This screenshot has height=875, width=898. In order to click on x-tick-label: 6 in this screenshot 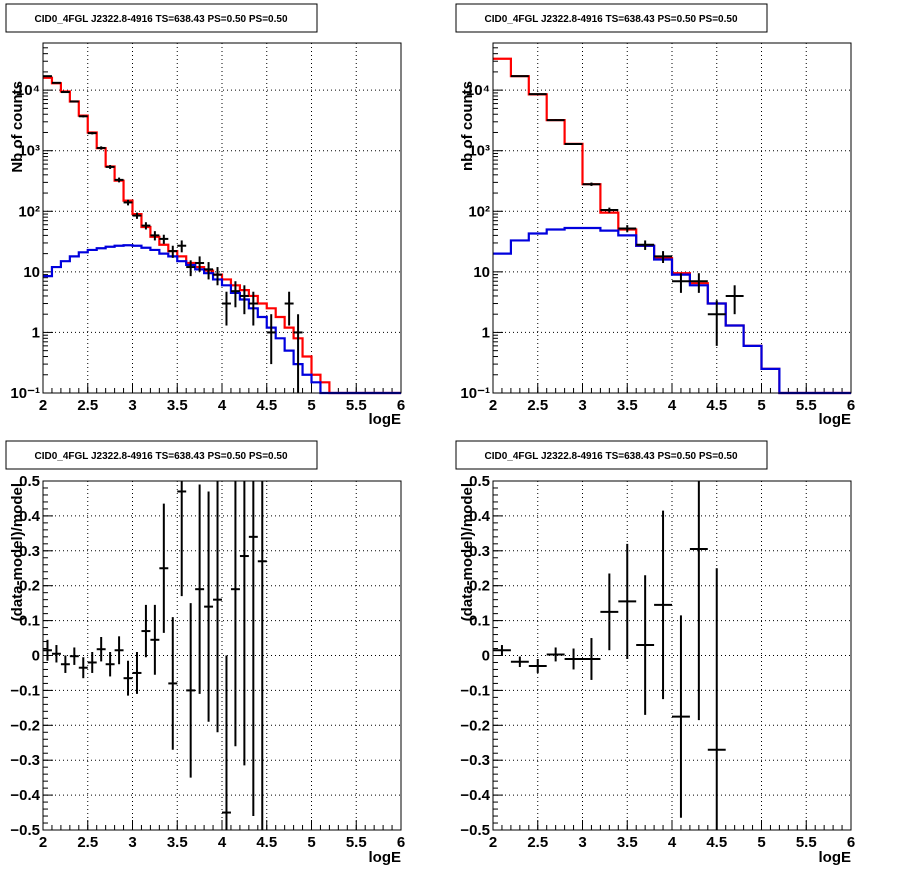, I will do `click(851, 405)`.